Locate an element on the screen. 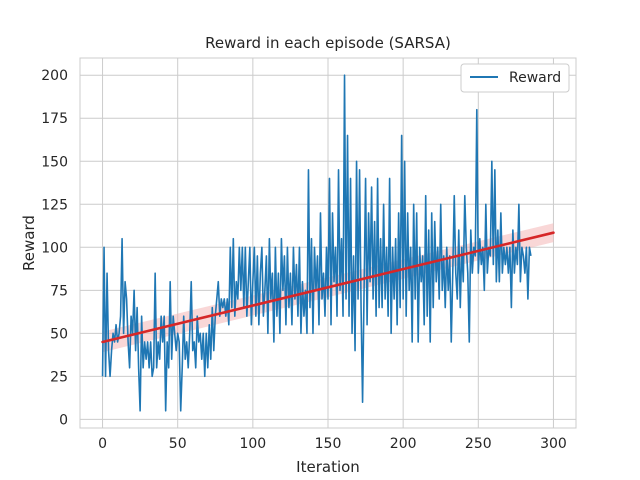 This screenshot has width=640, height=480. x-tick-labels: 0 50 100 150 200 250 300 is located at coordinates (332, 444).